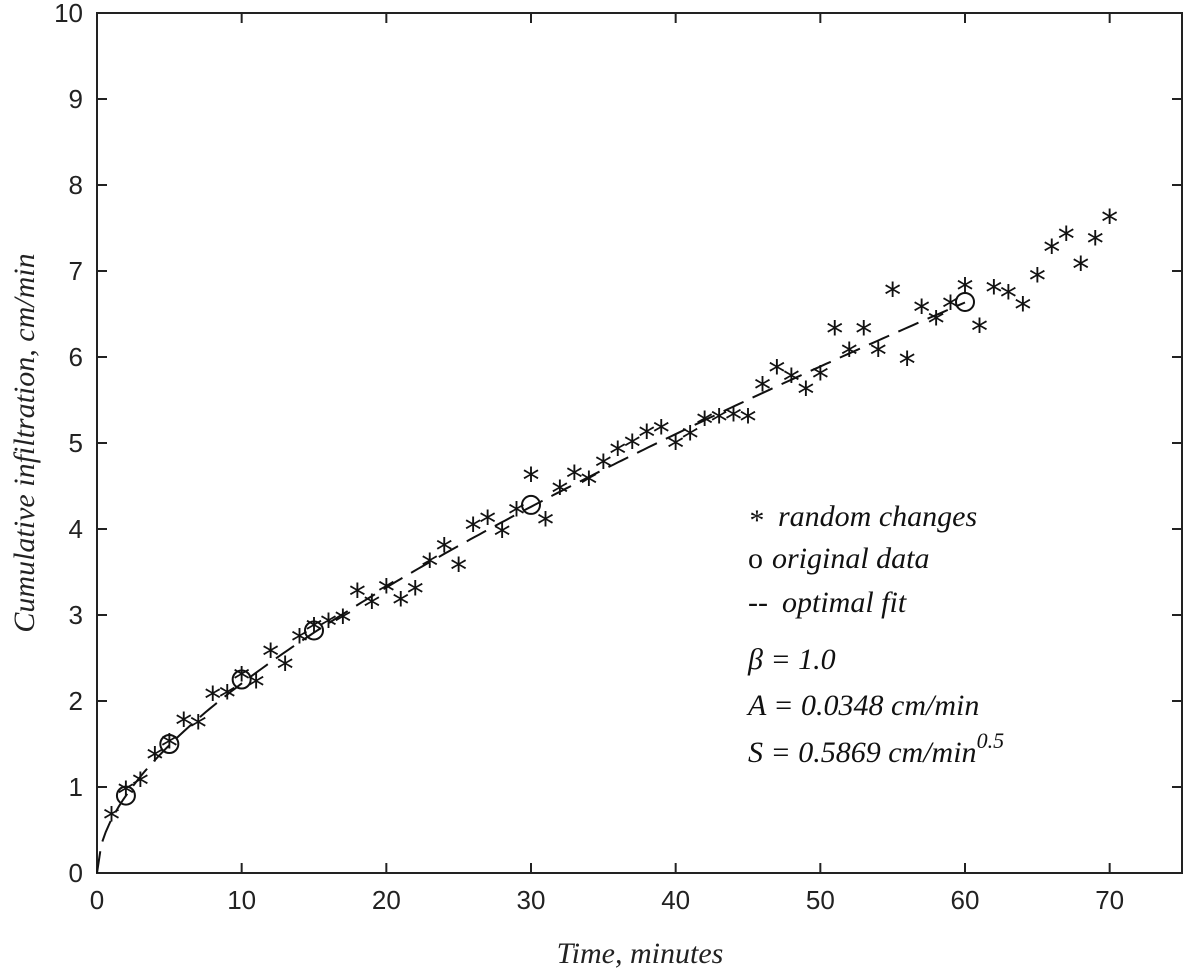 This screenshot has height=976, width=1188. I want to click on annotation-S: S = 0.5869 cm/min0.5, so click(876, 748).